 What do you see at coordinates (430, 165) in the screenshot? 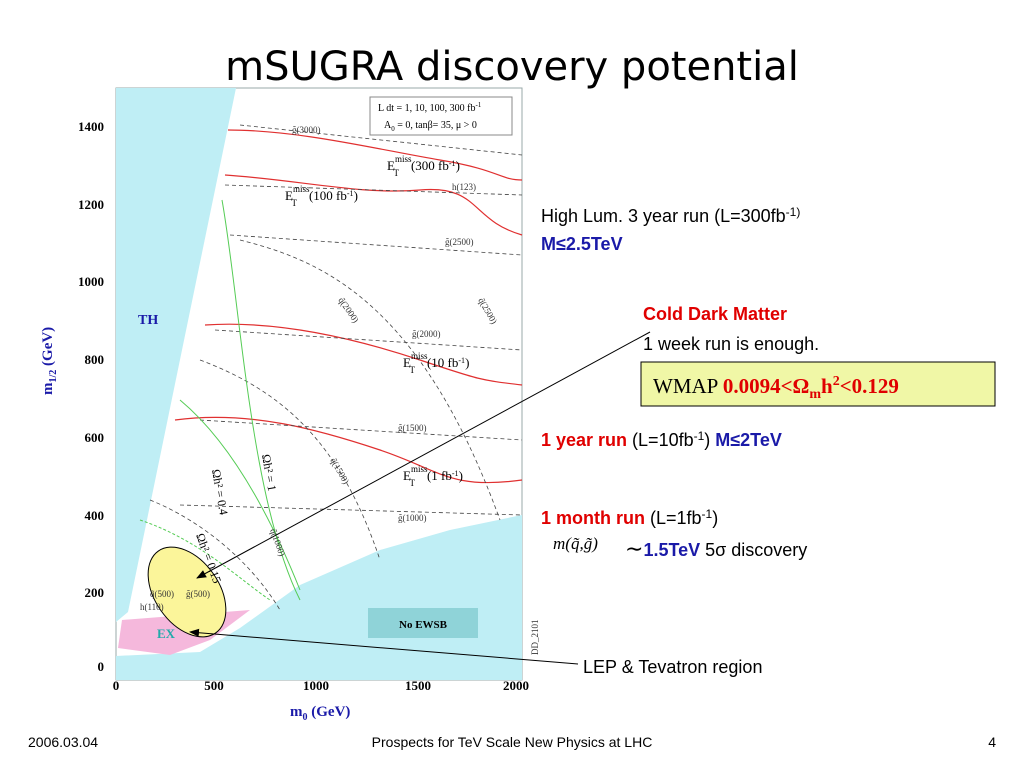
I see `lumi: (300 fb` at bounding box center [430, 165].